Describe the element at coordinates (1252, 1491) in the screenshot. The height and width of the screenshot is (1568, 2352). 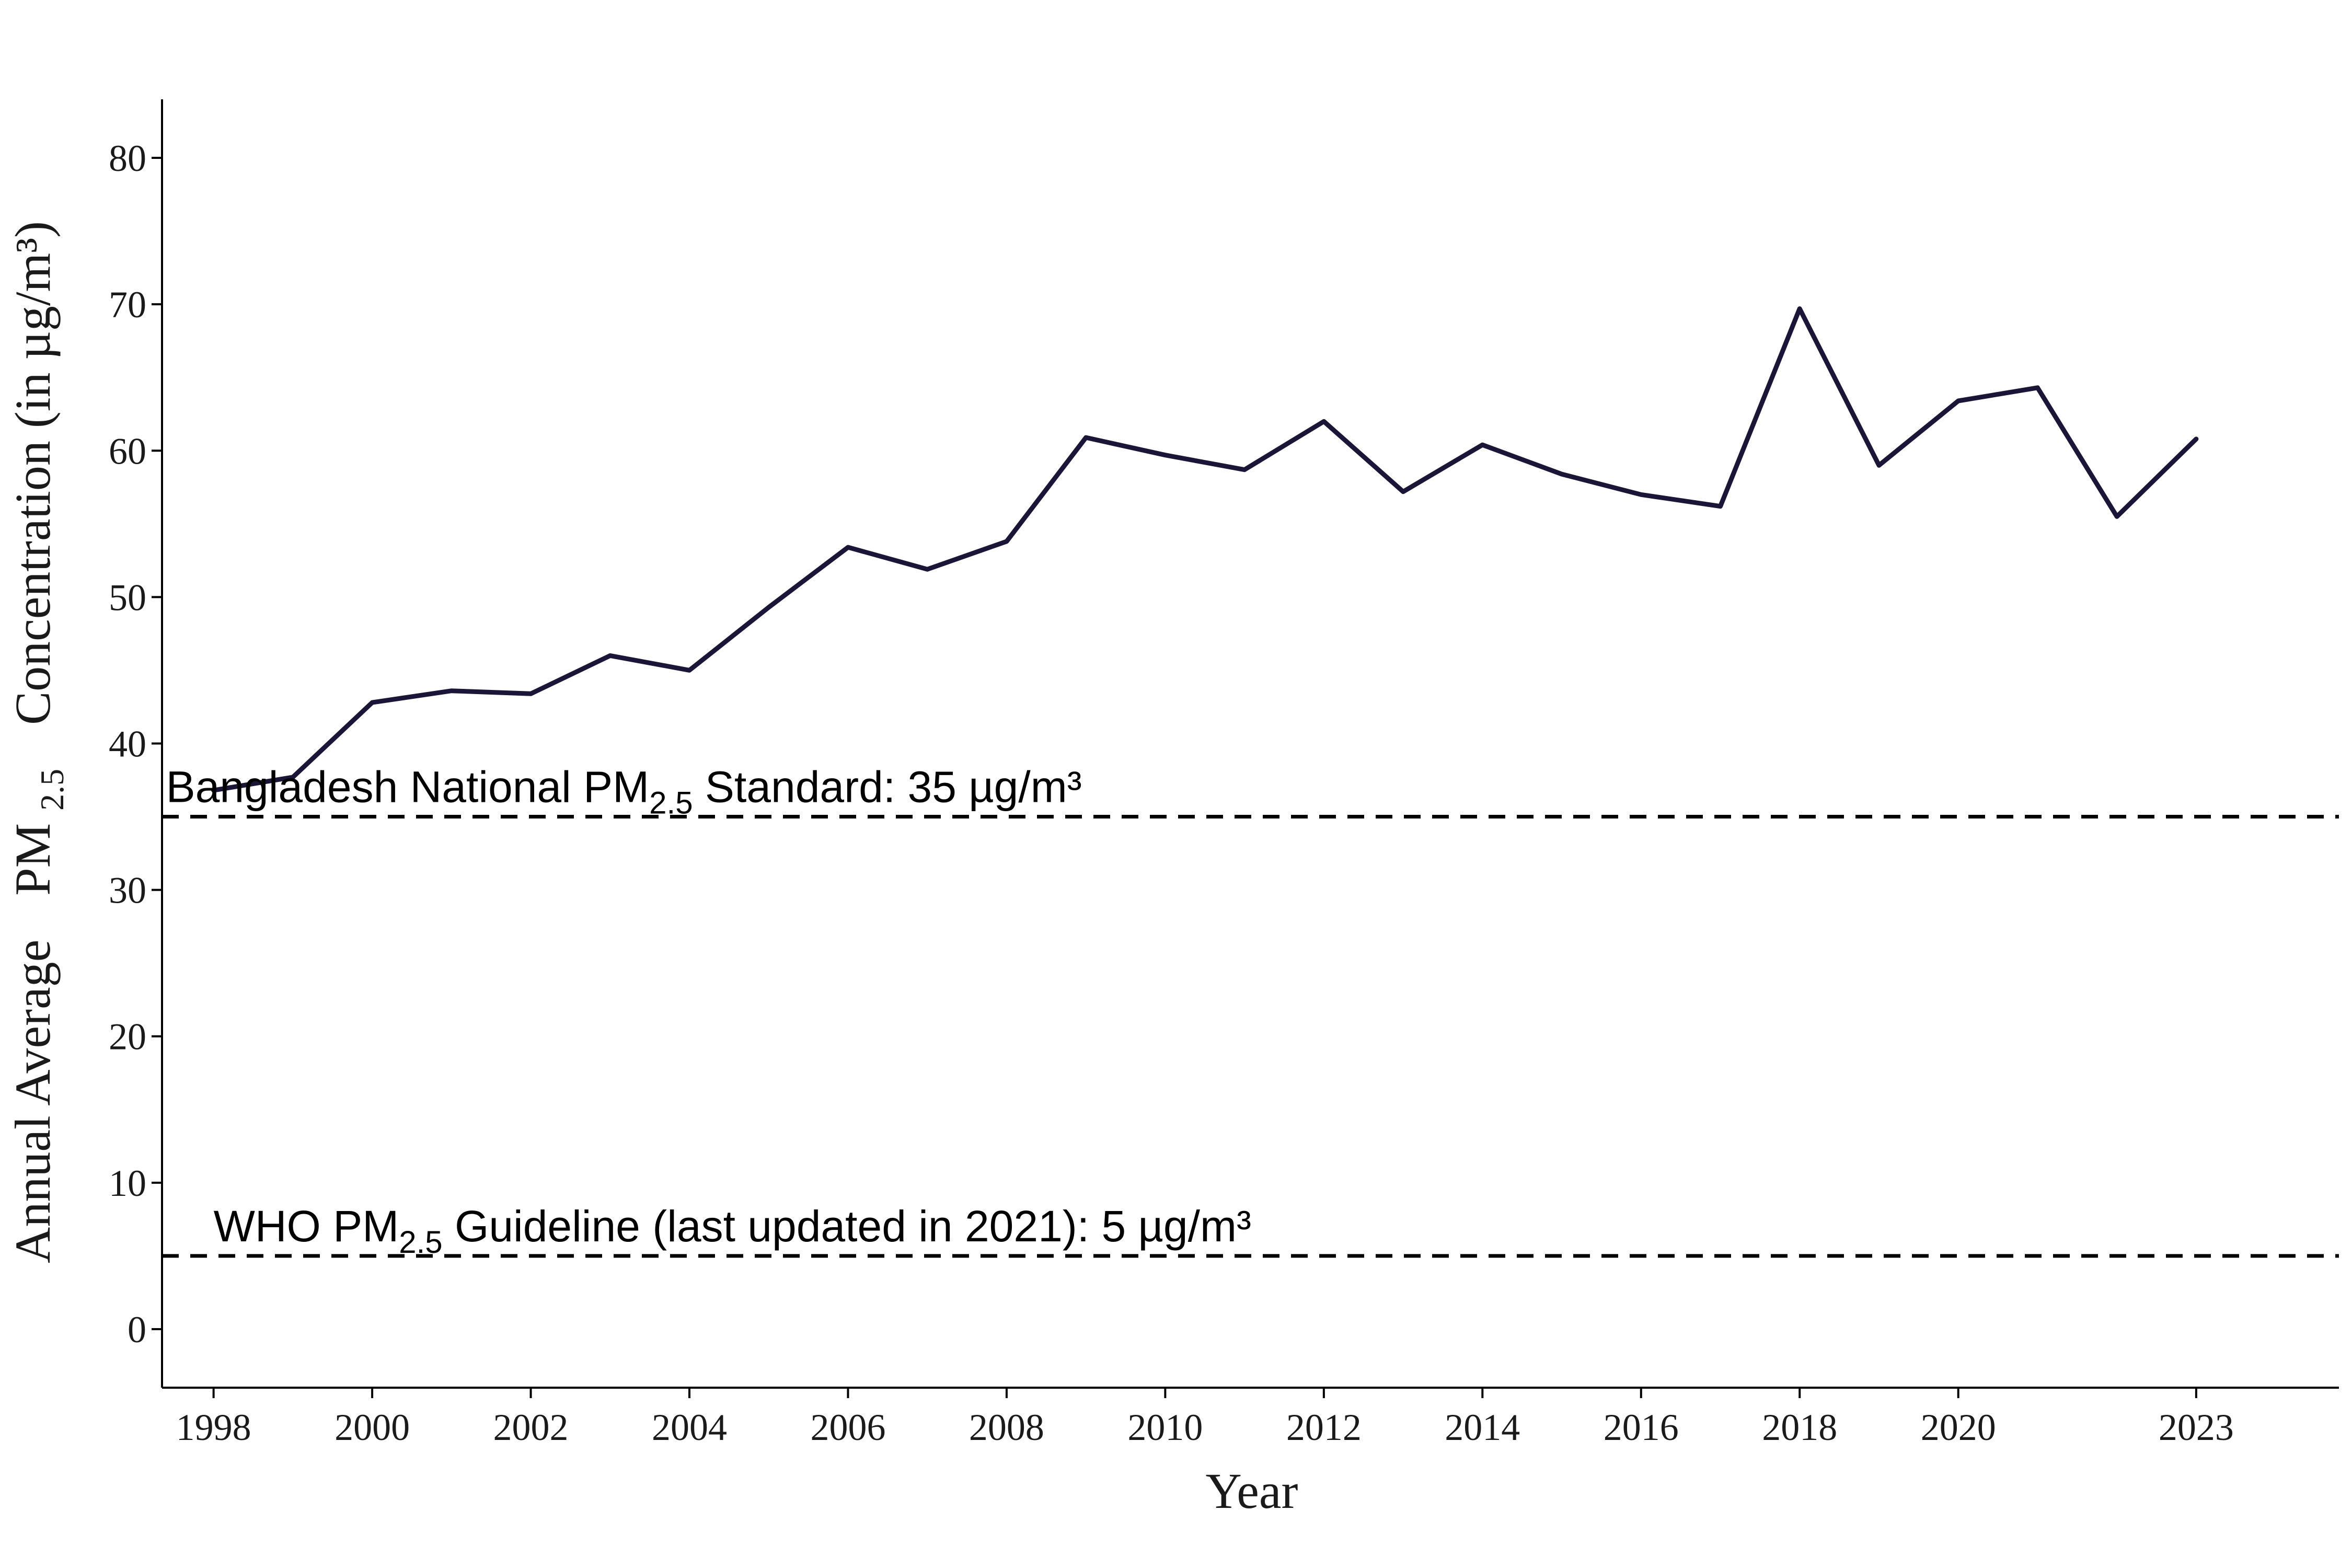
I see `x-axis-title: Year` at that location.